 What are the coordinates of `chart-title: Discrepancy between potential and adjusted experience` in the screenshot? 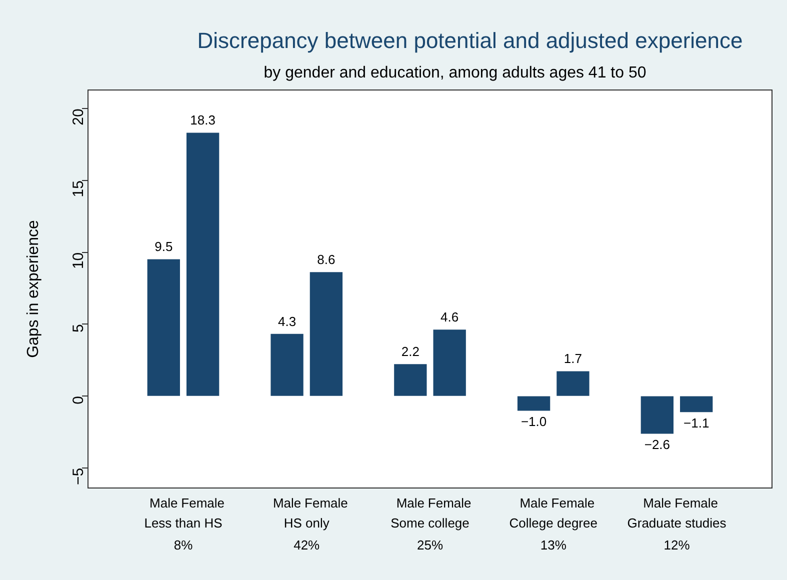 It's located at (470, 41).